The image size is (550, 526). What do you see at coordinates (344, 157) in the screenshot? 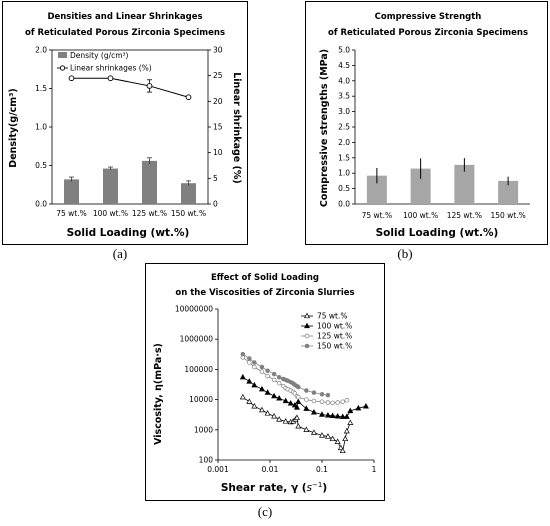
I see `chart-b-ytick-label: 1.5` at bounding box center [344, 157].